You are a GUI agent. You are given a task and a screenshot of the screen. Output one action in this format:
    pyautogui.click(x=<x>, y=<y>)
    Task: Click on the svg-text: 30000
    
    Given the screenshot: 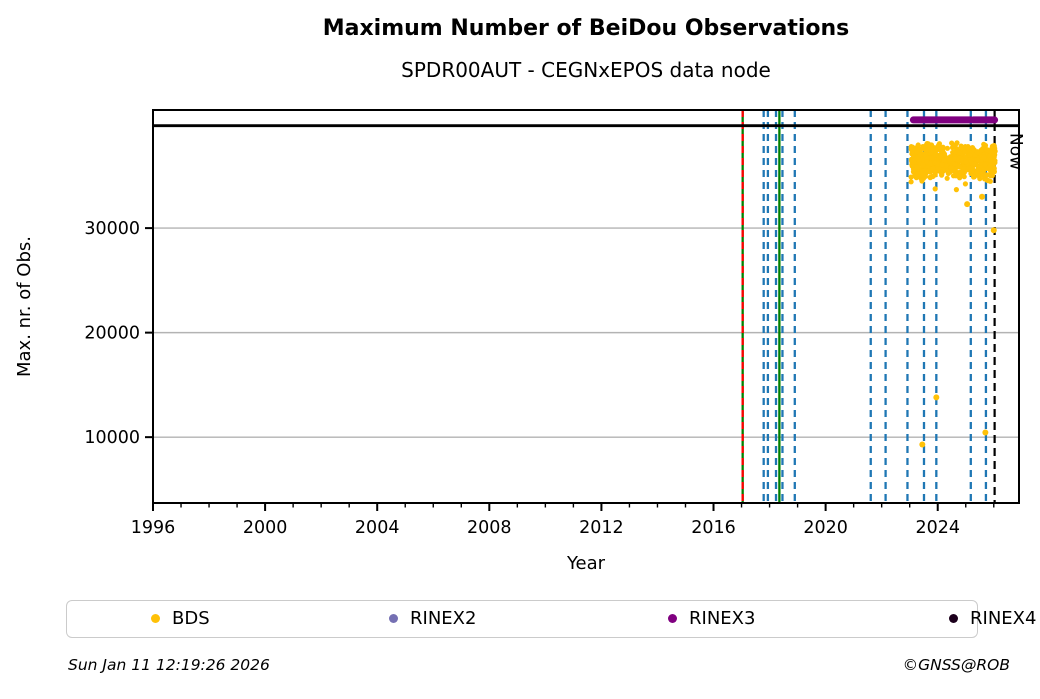 What is the action you would take?
    pyautogui.click(x=112, y=229)
    